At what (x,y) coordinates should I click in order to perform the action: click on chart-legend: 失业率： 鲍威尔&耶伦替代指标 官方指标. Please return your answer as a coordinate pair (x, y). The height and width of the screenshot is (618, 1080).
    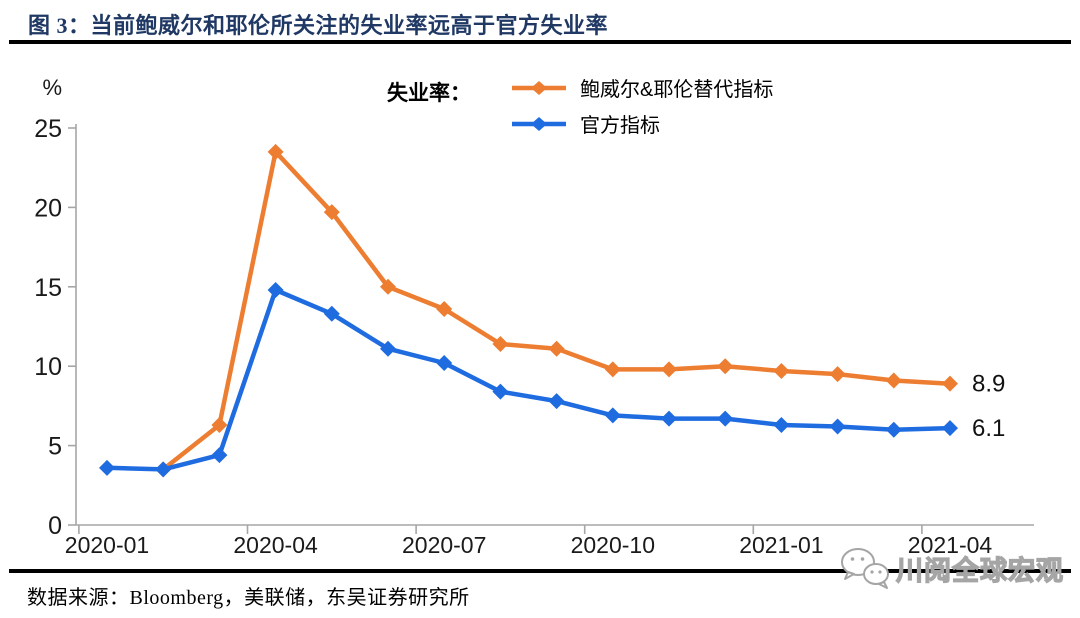
    Looking at the image, I should click on (580, 105).